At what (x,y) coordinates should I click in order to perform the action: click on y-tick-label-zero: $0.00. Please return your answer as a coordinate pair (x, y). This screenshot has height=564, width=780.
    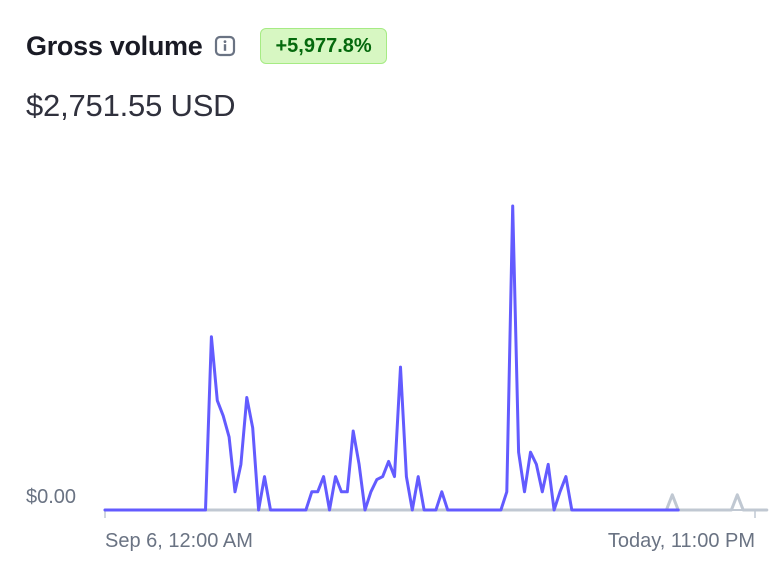
    Looking at the image, I should click on (51, 497).